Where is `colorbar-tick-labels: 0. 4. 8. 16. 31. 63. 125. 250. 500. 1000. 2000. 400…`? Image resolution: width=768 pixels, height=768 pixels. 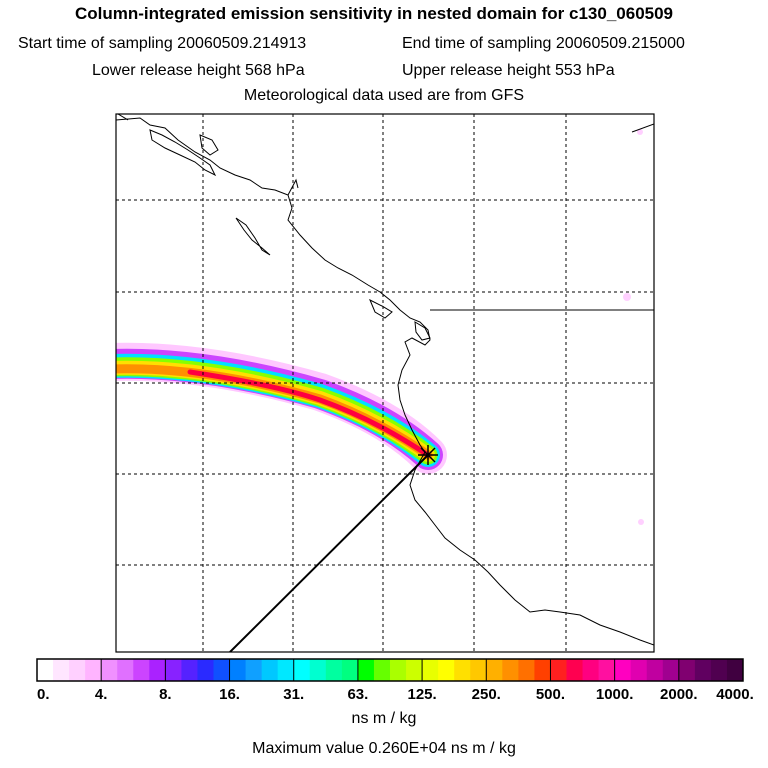
colorbar-tick-labels: 0. 4. 8. 16. 31. 63. 125. 250. 500. 1000. 2000. 400… is located at coordinates (395, 694).